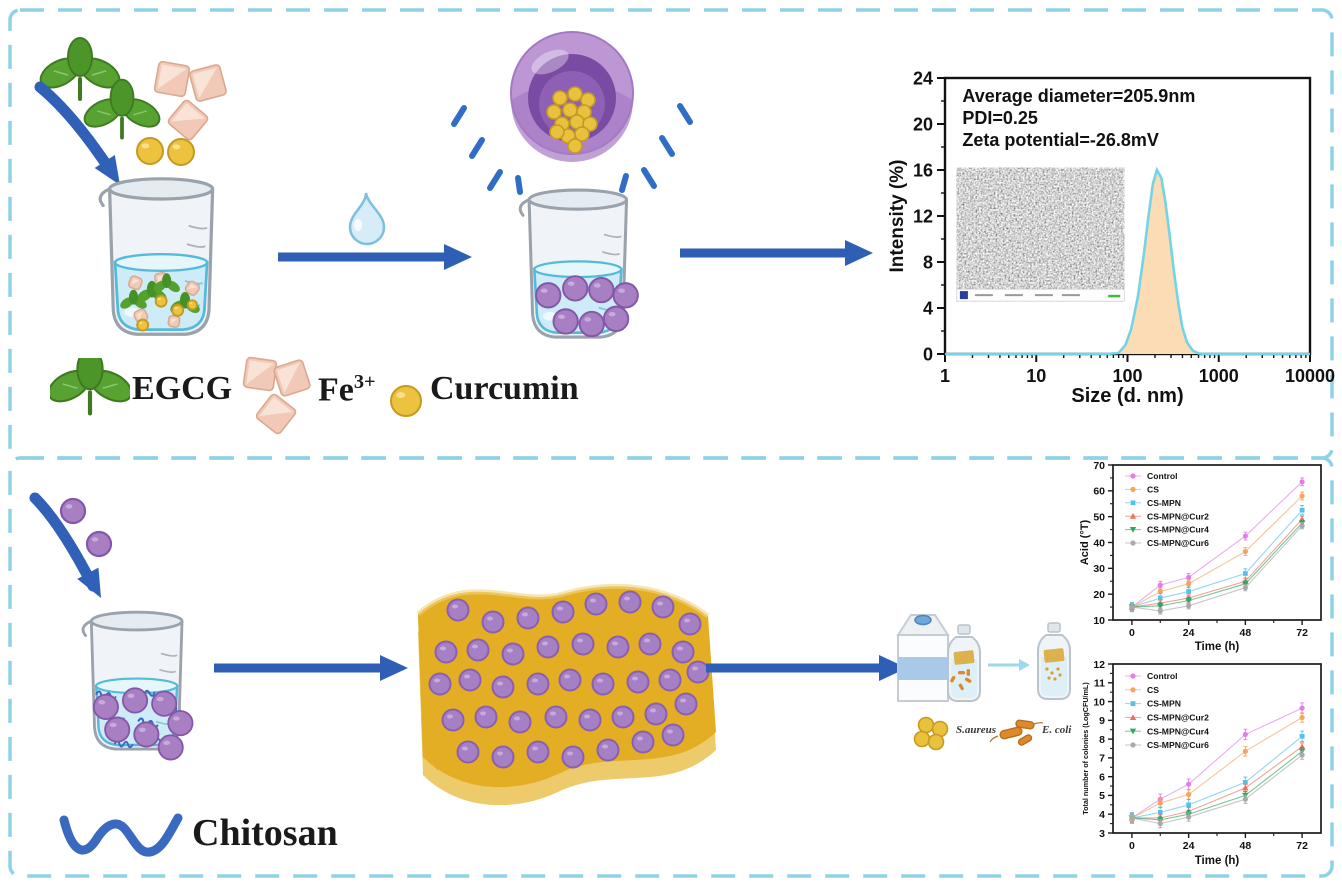 Image resolution: width=1342 pixels, height=886 pixels. I want to click on composite-film-icon, so click(566, 694).